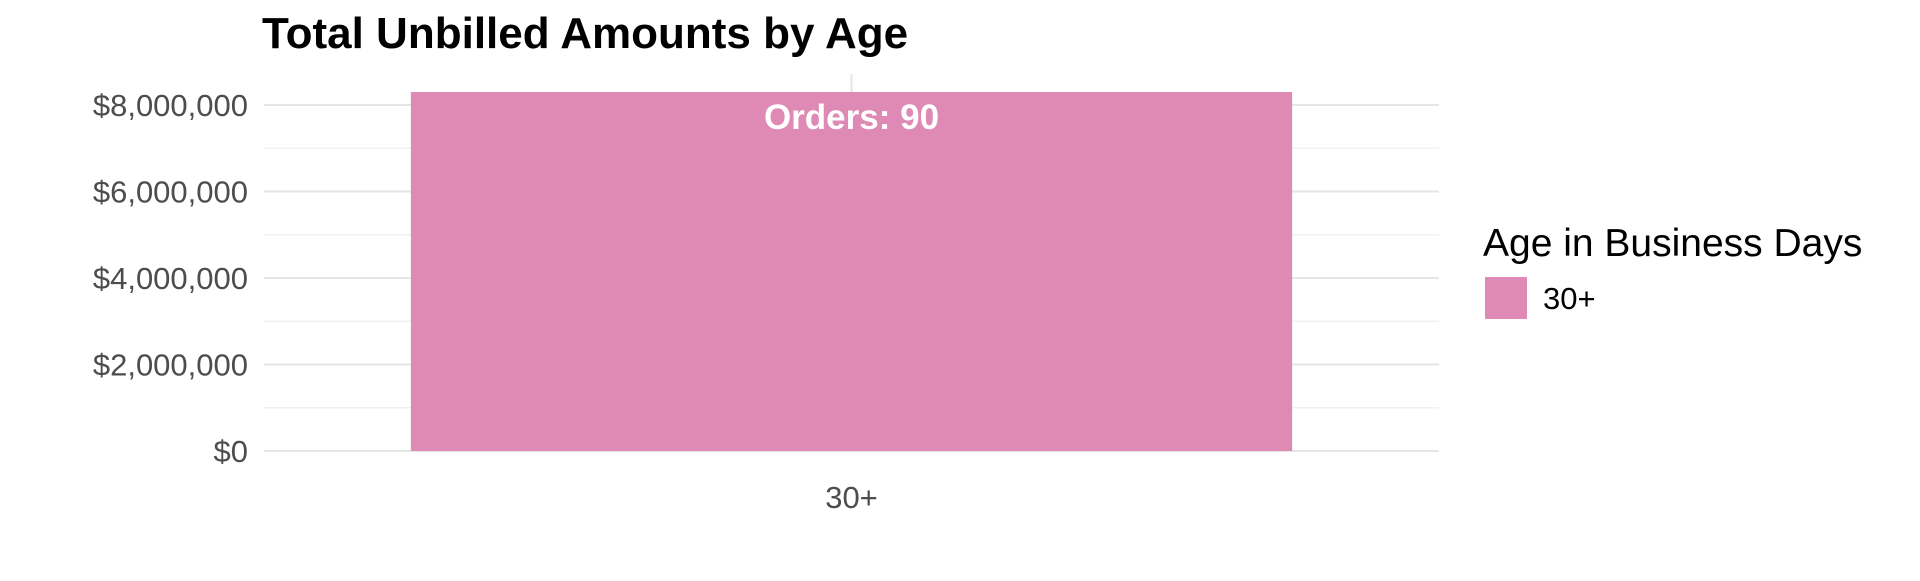 Image resolution: width=1920 pixels, height=581 pixels. I want to click on legend-entry-label: 30+, so click(1569, 298).